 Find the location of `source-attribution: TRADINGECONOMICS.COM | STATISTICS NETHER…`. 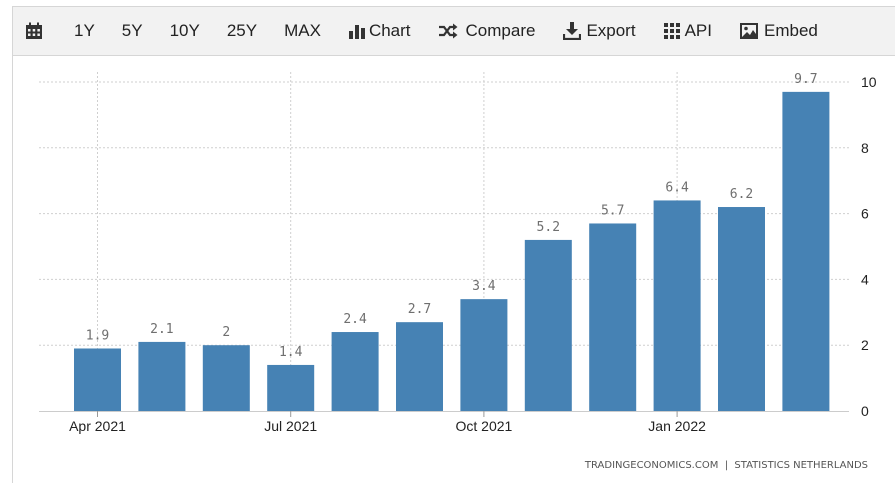

source-attribution: TRADINGECONOMICS.COM | STATISTICS NETHER… is located at coordinates (726, 465).